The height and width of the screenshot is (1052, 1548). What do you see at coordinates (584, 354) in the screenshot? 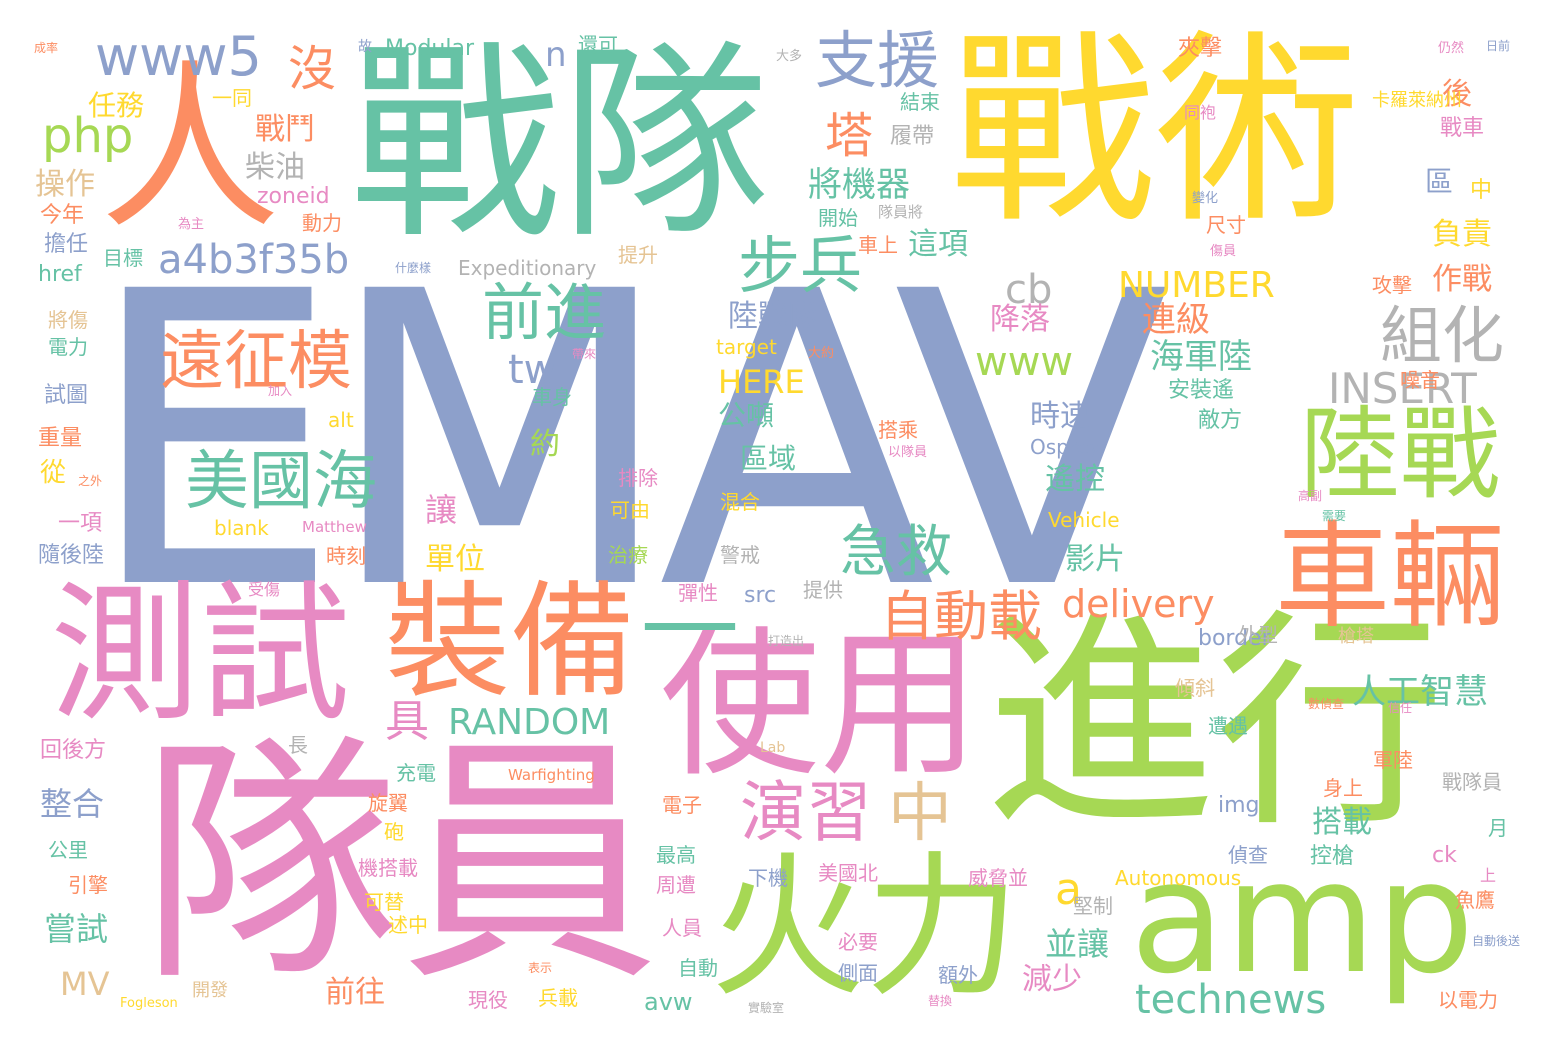
I see `word: 帶來` at bounding box center [584, 354].